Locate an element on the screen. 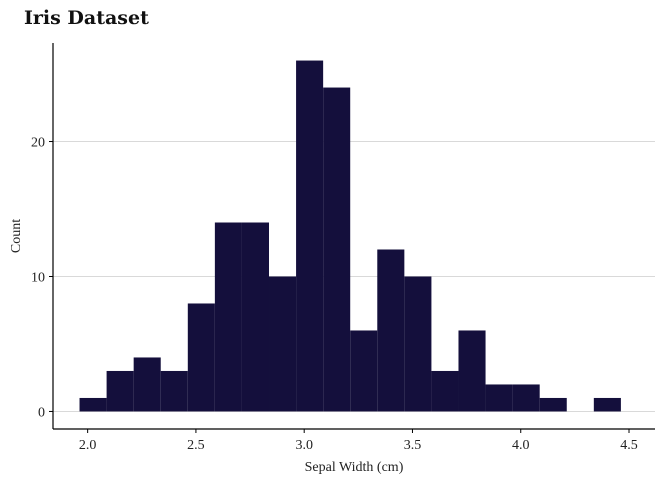 The height and width of the screenshot is (480, 672). x-tick-label: 4.5 is located at coordinates (629, 445).